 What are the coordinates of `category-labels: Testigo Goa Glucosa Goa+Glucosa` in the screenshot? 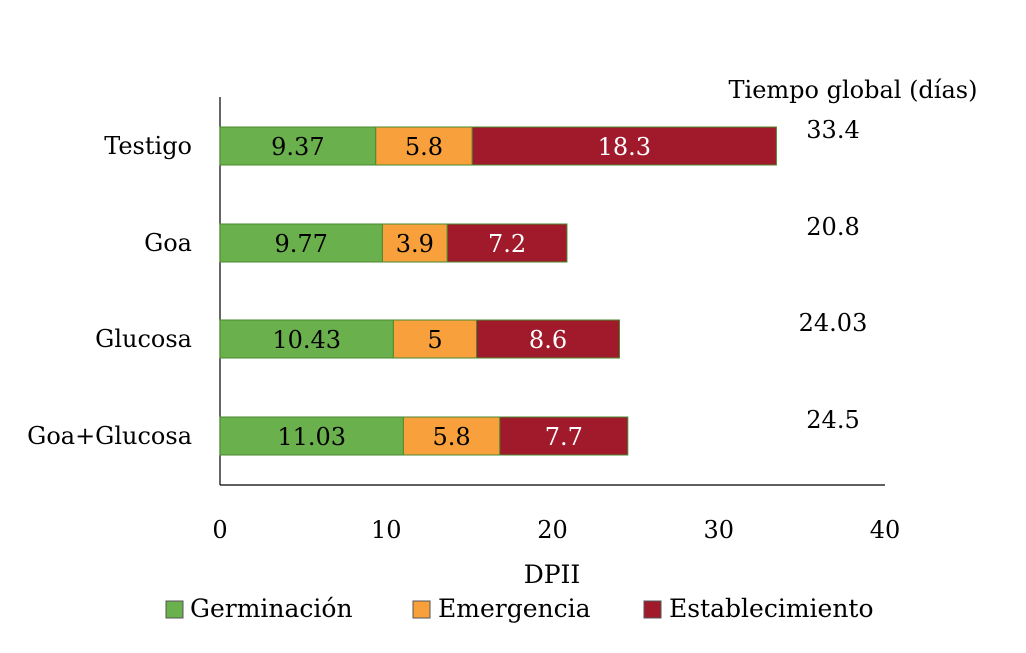 It's located at (109, 291).